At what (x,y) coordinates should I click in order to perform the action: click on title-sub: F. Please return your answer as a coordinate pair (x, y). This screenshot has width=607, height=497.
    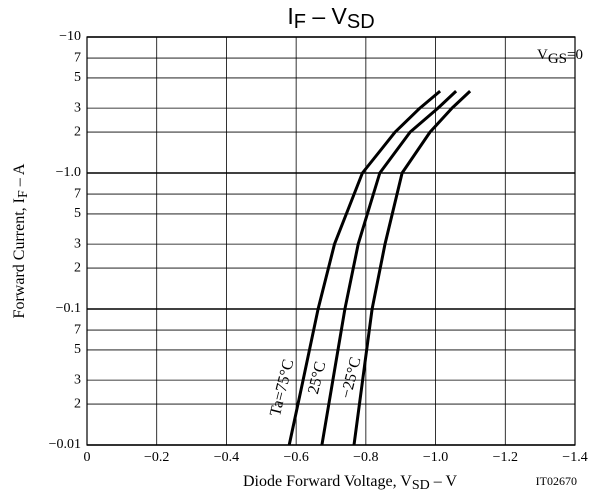
    Looking at the image, I should click on (300, 22).